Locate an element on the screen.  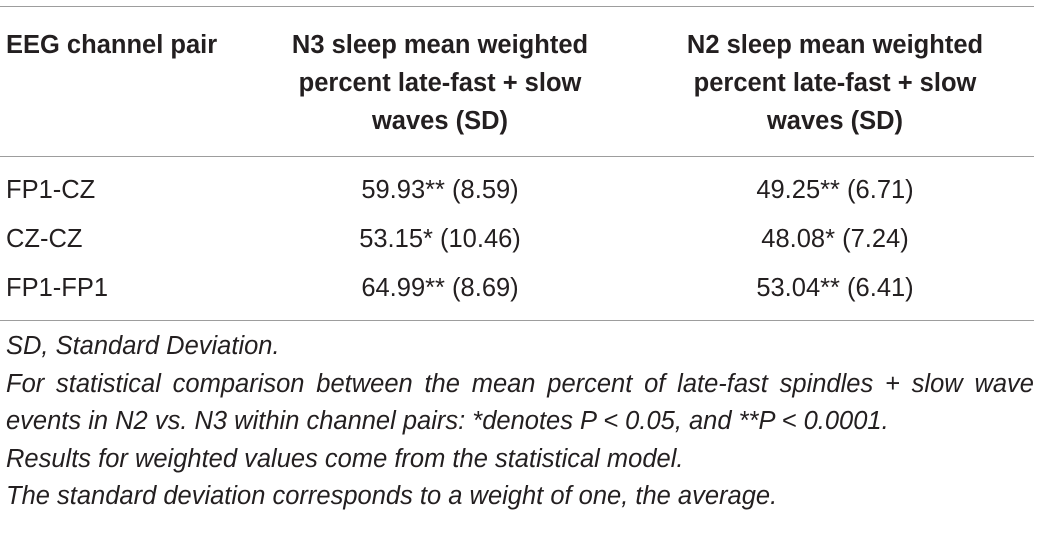
cell-channel-pair: FP1-FP1 is located at coordinates (57, 288).